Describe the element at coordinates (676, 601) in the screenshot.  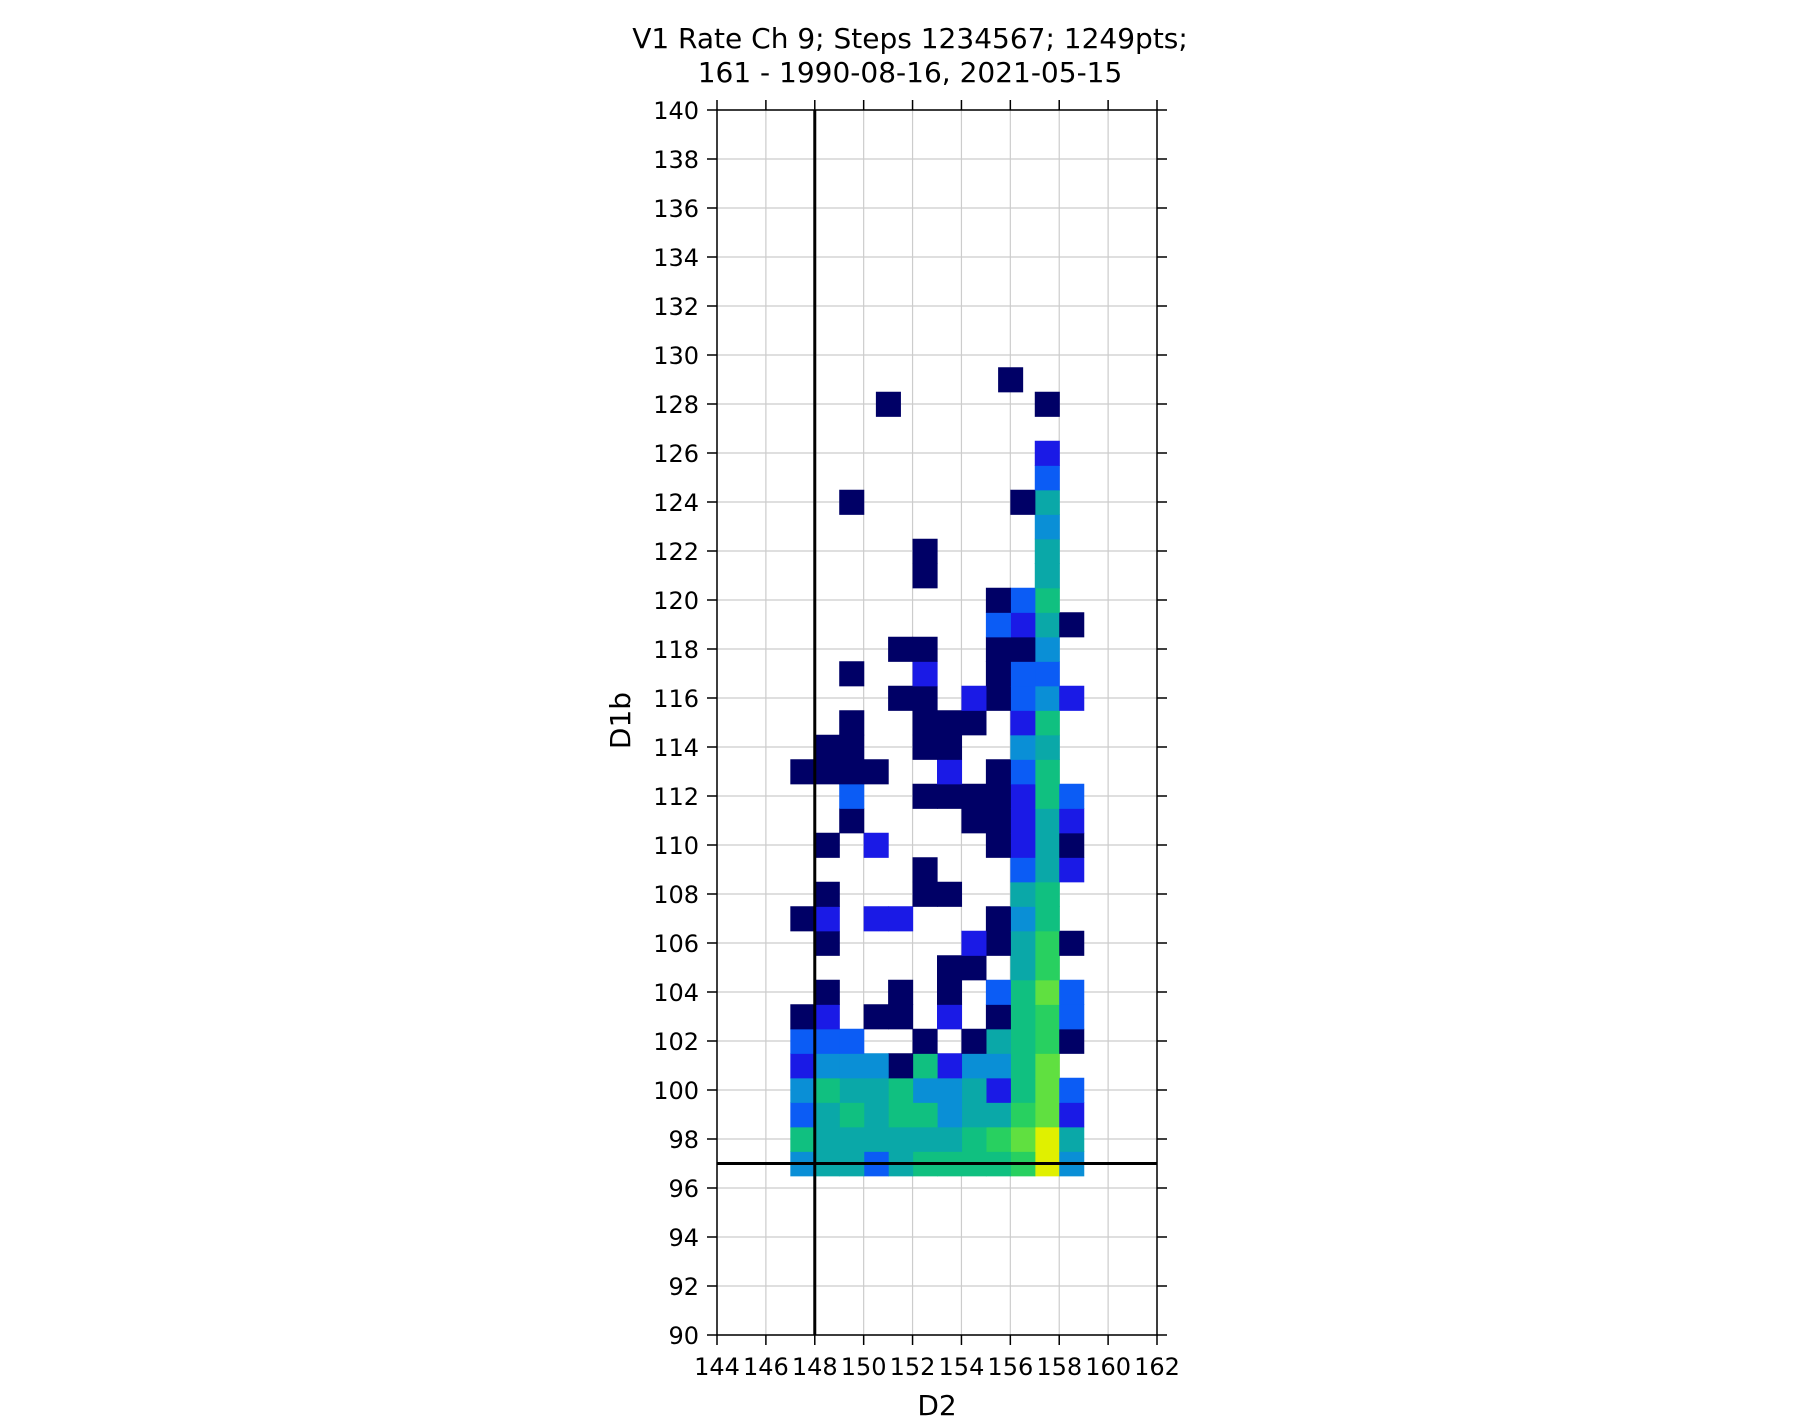
I see `y-tick-label: 120` at that location.